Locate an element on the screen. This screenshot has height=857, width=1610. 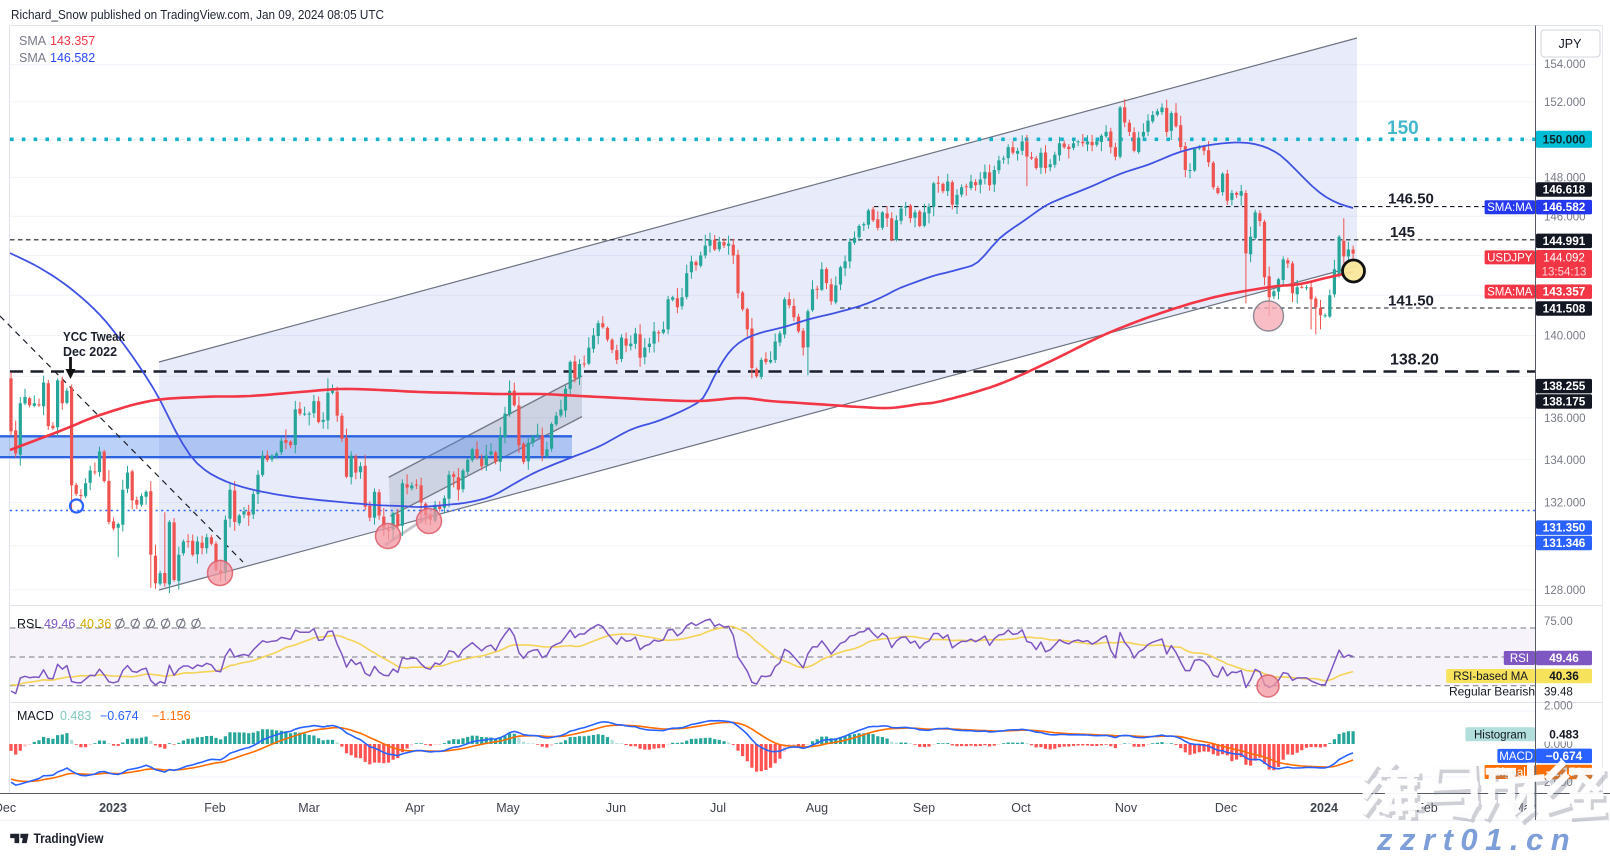
svg-text: 145 is located at coordinates (1402, 232).